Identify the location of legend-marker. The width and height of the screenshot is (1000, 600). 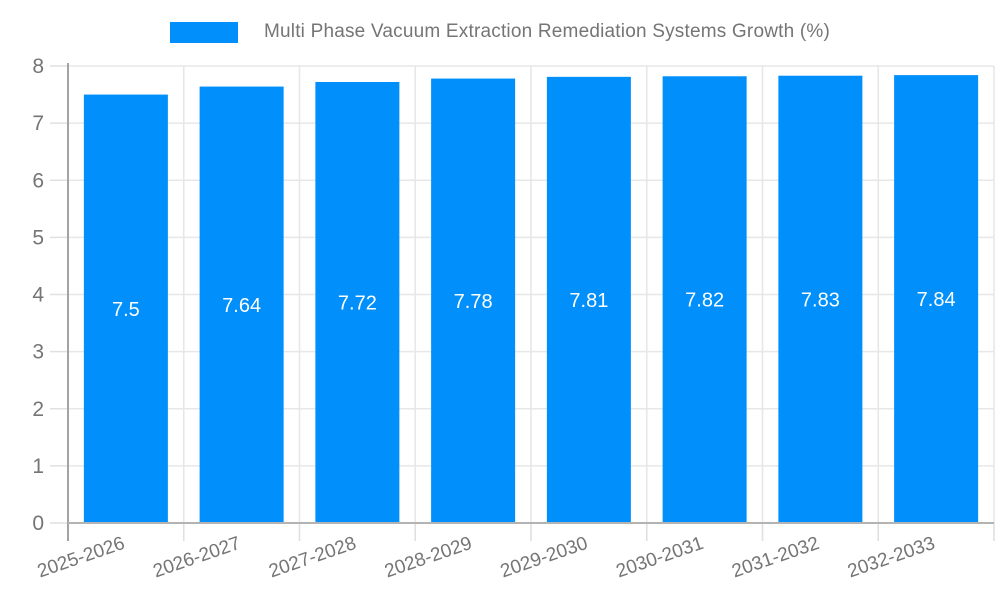
(203, 32).